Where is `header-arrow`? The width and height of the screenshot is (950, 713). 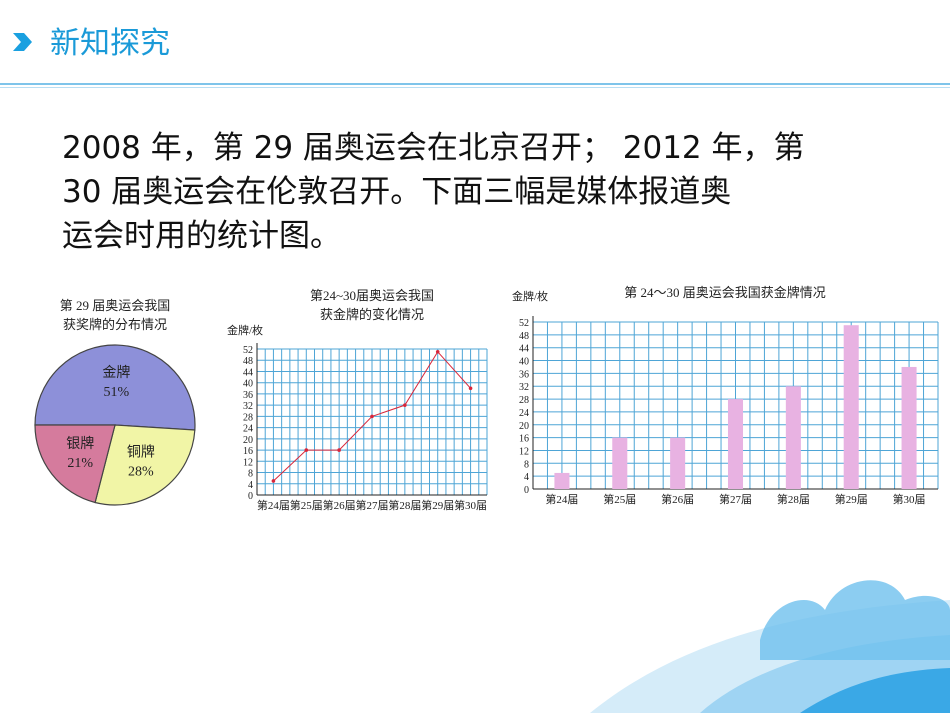 header-arrow is located at coordinates (22, 42).